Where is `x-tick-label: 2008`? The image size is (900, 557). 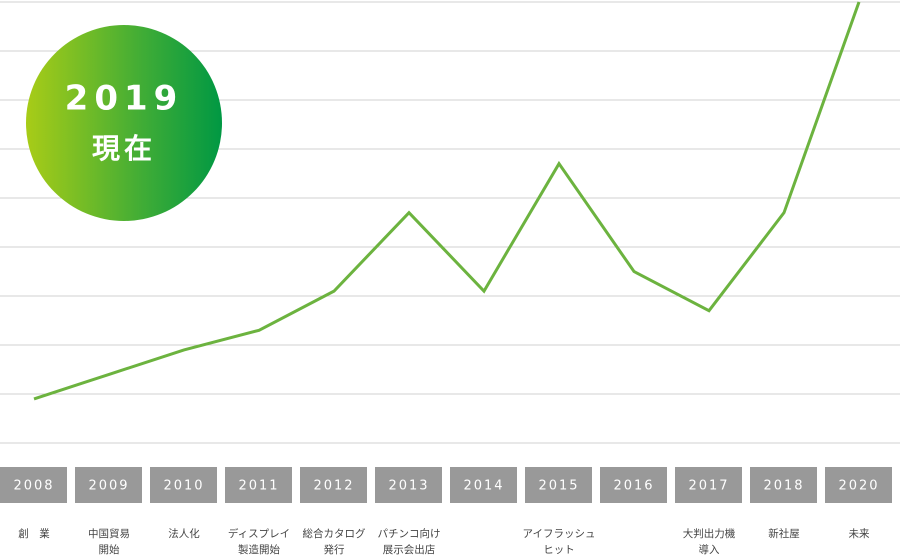
x-tick-label: 2008 is located at coordinates (33, 486).